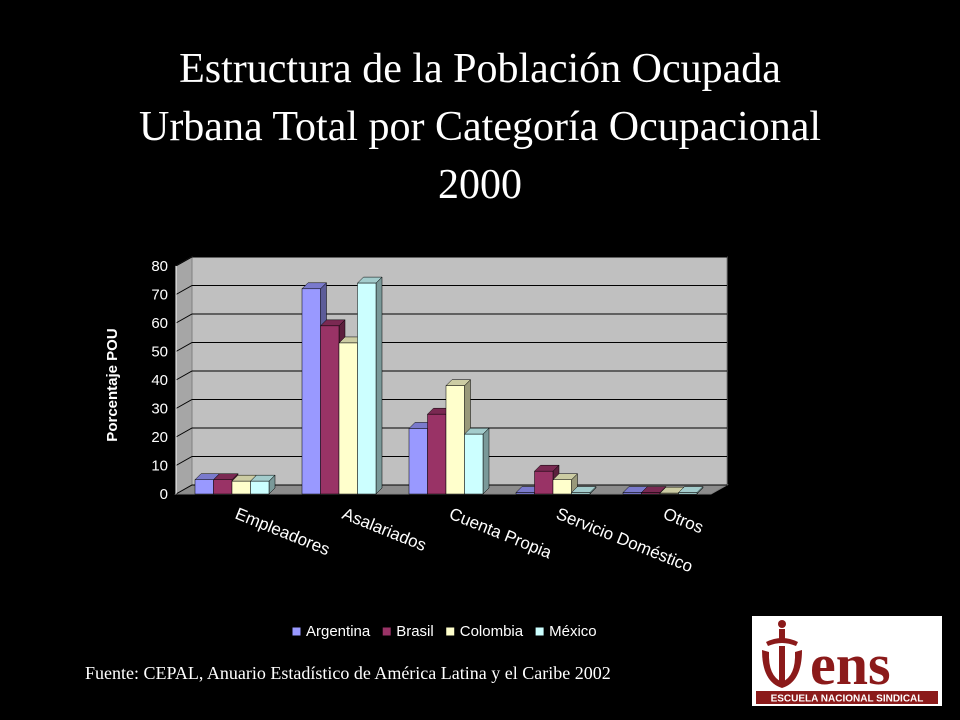 Image resolution: width=960 pixels, height=720 pixels. What do you see at coordinates (847, 699) in the screenshot?
I see `logo-subtitle: ESCUELA NACIONAL SINDICAL` at bounding box center [847, 699].